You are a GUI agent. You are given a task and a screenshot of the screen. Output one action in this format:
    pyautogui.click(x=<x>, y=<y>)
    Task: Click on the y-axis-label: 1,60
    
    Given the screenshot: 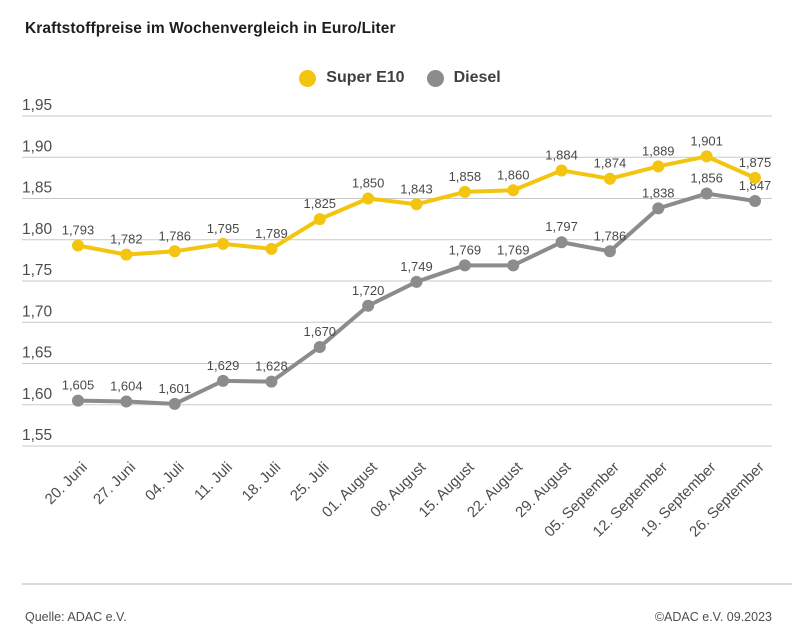 What is the action you would take?
    pyautogui.click(x=37, y=394)
    